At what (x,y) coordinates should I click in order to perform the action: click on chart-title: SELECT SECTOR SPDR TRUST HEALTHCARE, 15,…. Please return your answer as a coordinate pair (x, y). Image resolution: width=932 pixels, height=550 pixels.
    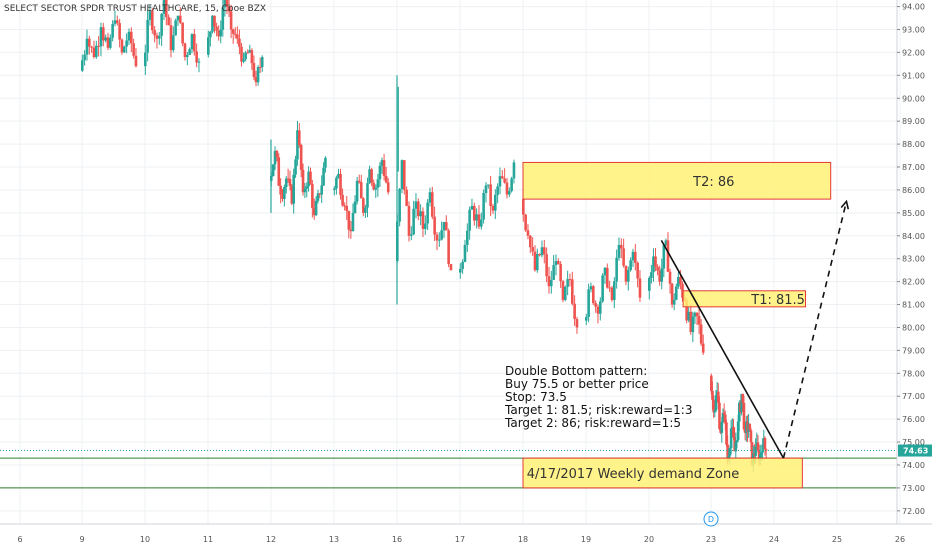
    Looking at the image, I should click on (135, 9).